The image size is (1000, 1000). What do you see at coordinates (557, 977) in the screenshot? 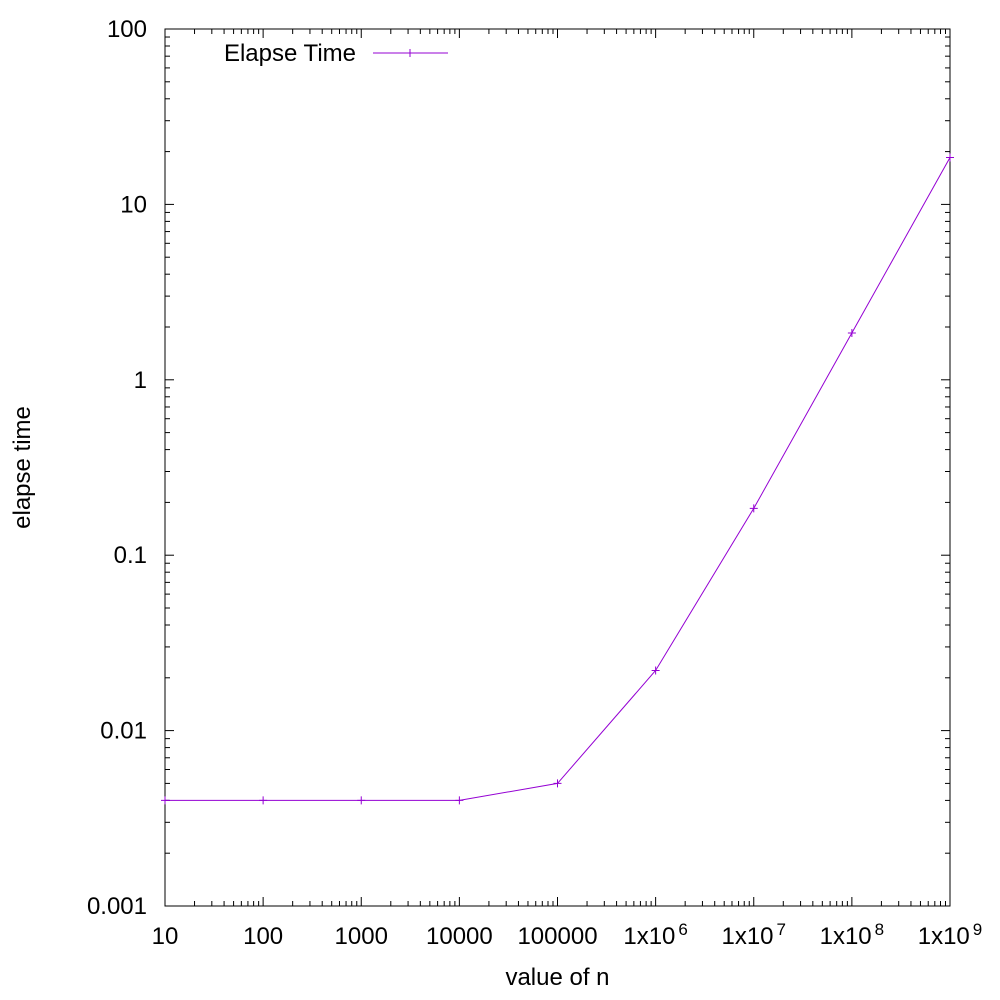
I see `x-axis-title: value of n` at bounding box center [557, 977].